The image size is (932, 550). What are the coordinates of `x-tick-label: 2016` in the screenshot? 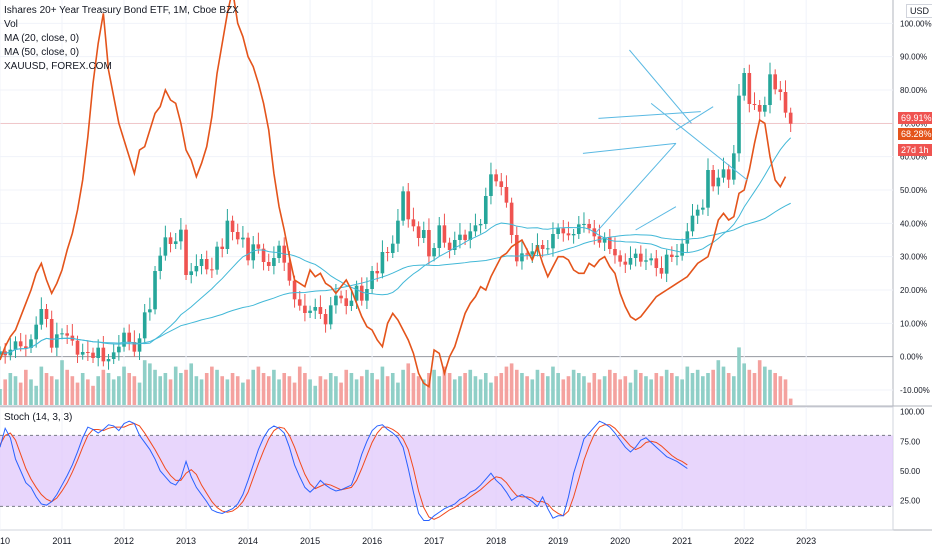 It's located at (372, 541).